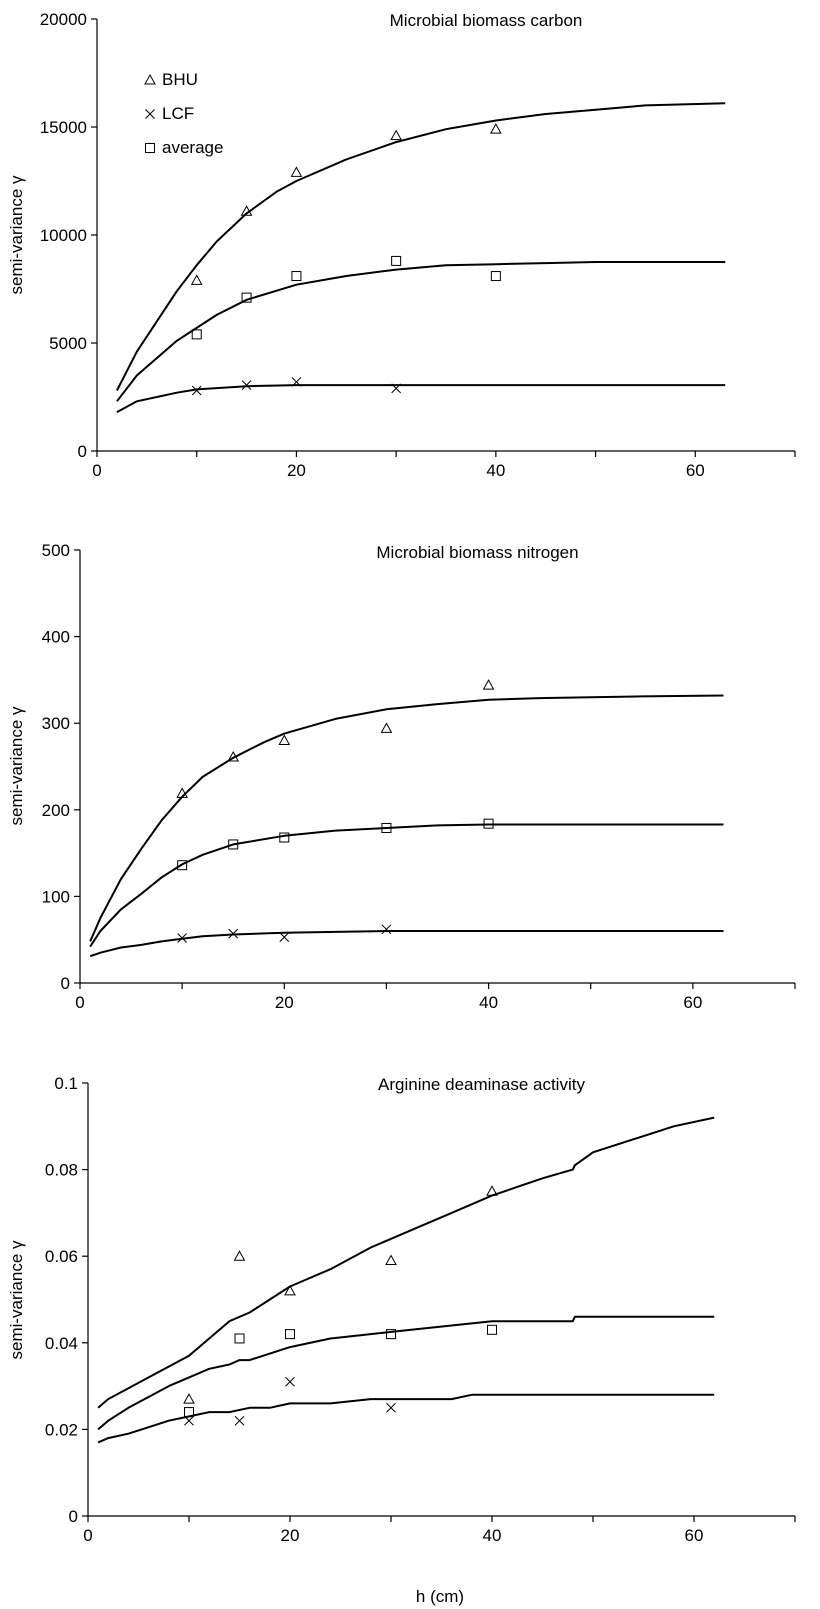 The image size is (820, 1609). Describe the element at coordinates (477, 552) in the screenshot. I see `chart-title: Microbial biomass nitrogen` at that location.